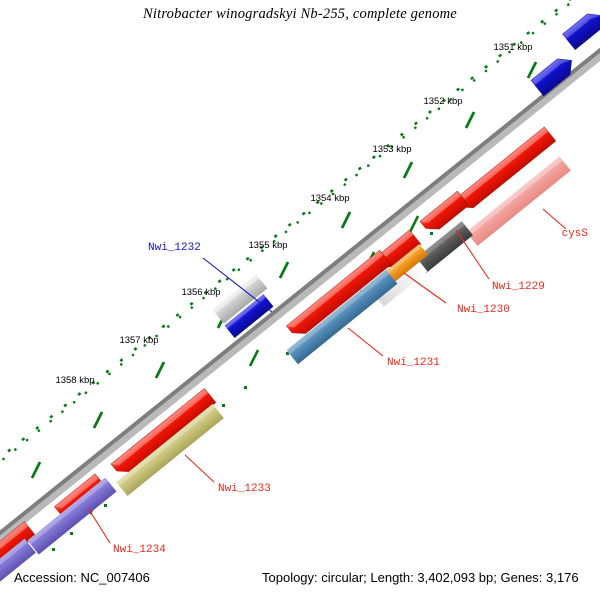  I want to click on feature-bar-spacer, so click(400, 282).